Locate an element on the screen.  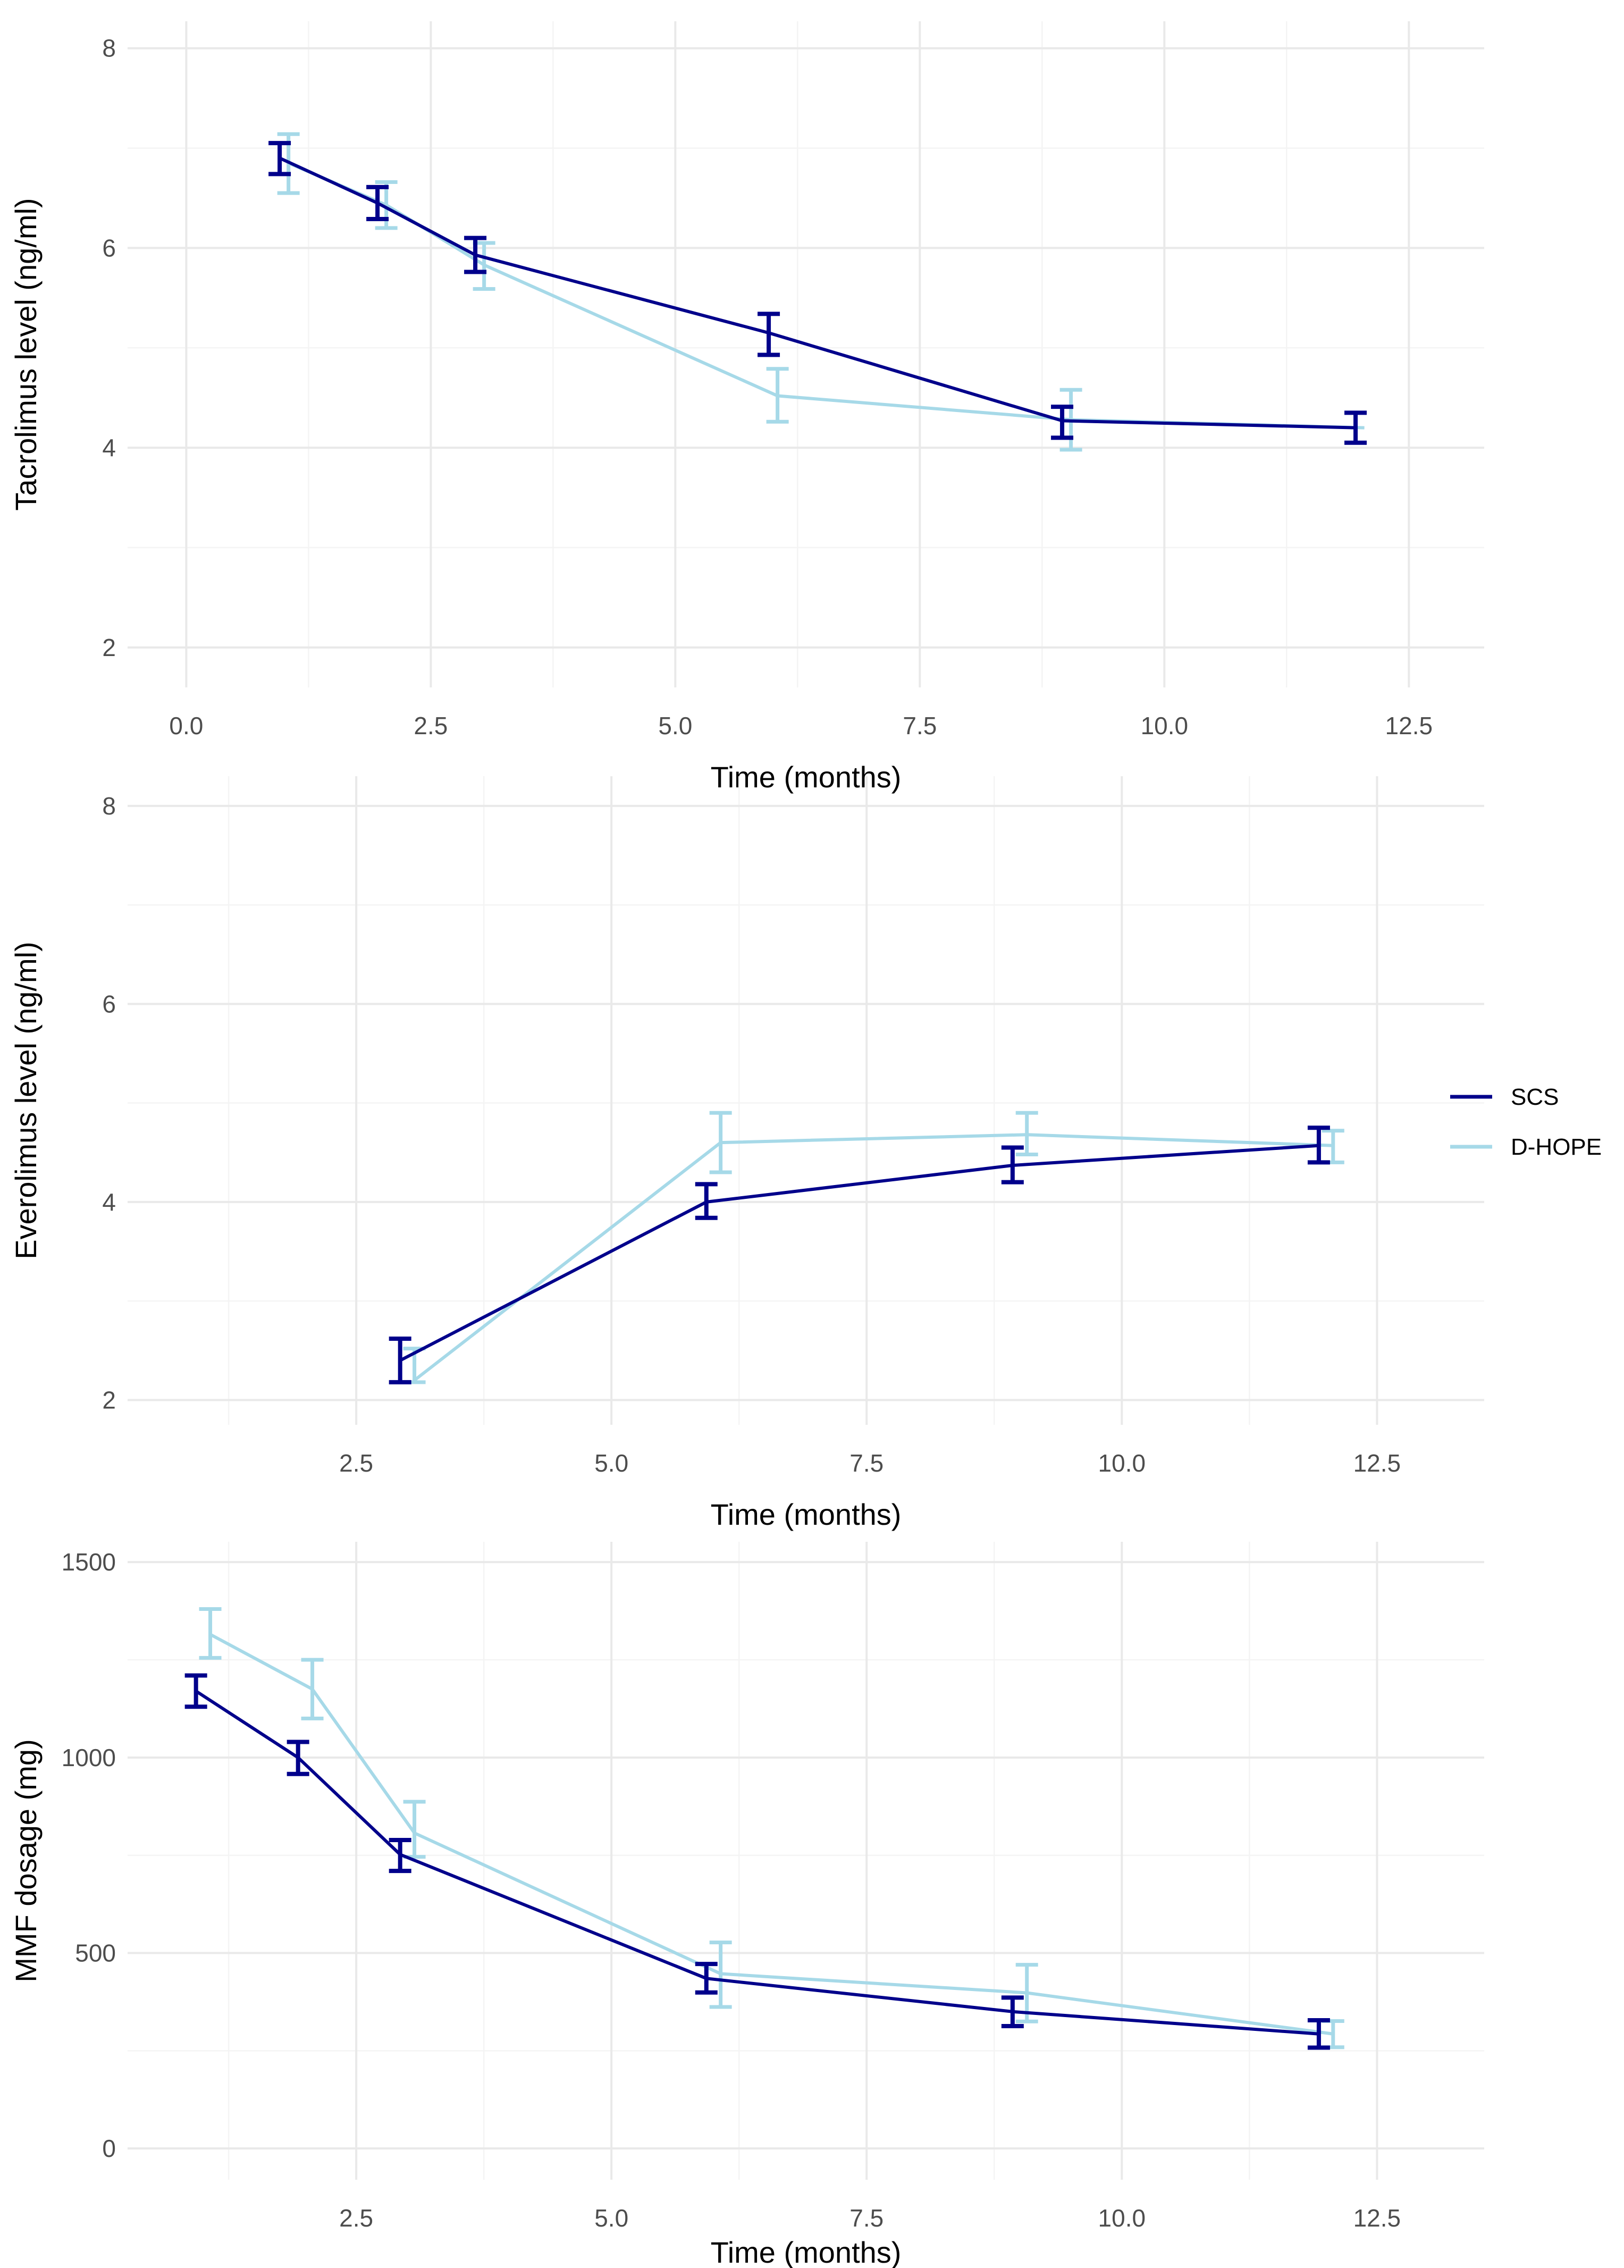
x-tick-label: 0.0 is located at coordinates (186, 726).